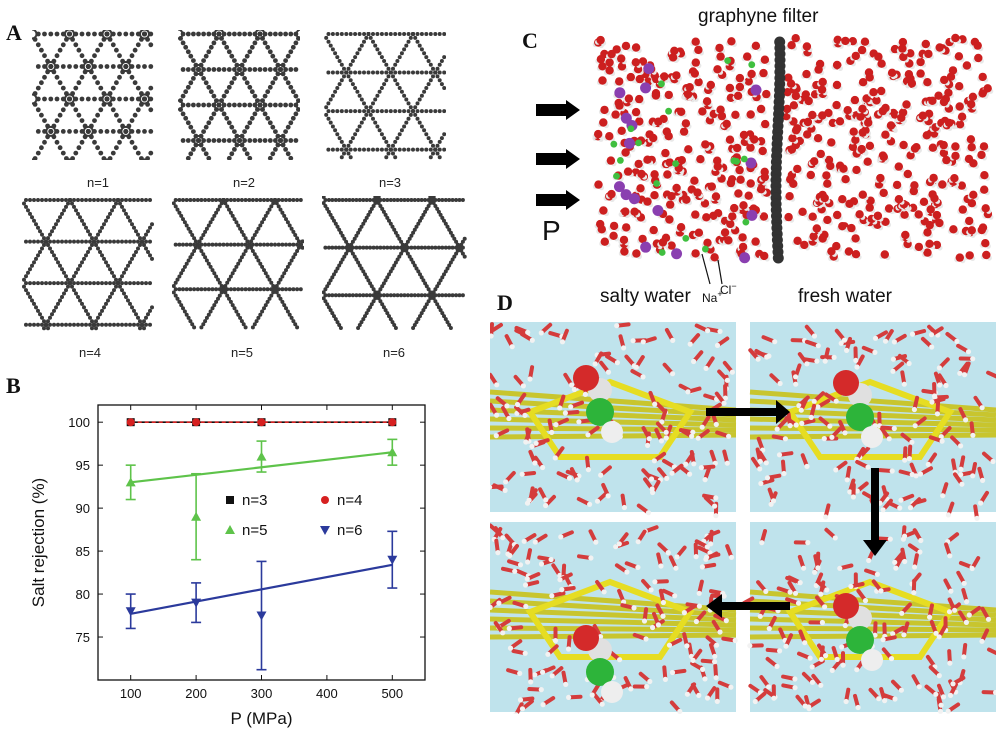  What do you see at coordinates (392, 693) in the screenshot?
I see `x-tick-label-4: 500` at bounding box center [392, 693].